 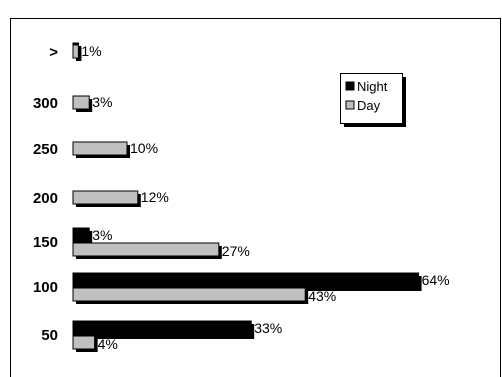 I want to click on data-label-day: 10%, so click(x=144, y=148).